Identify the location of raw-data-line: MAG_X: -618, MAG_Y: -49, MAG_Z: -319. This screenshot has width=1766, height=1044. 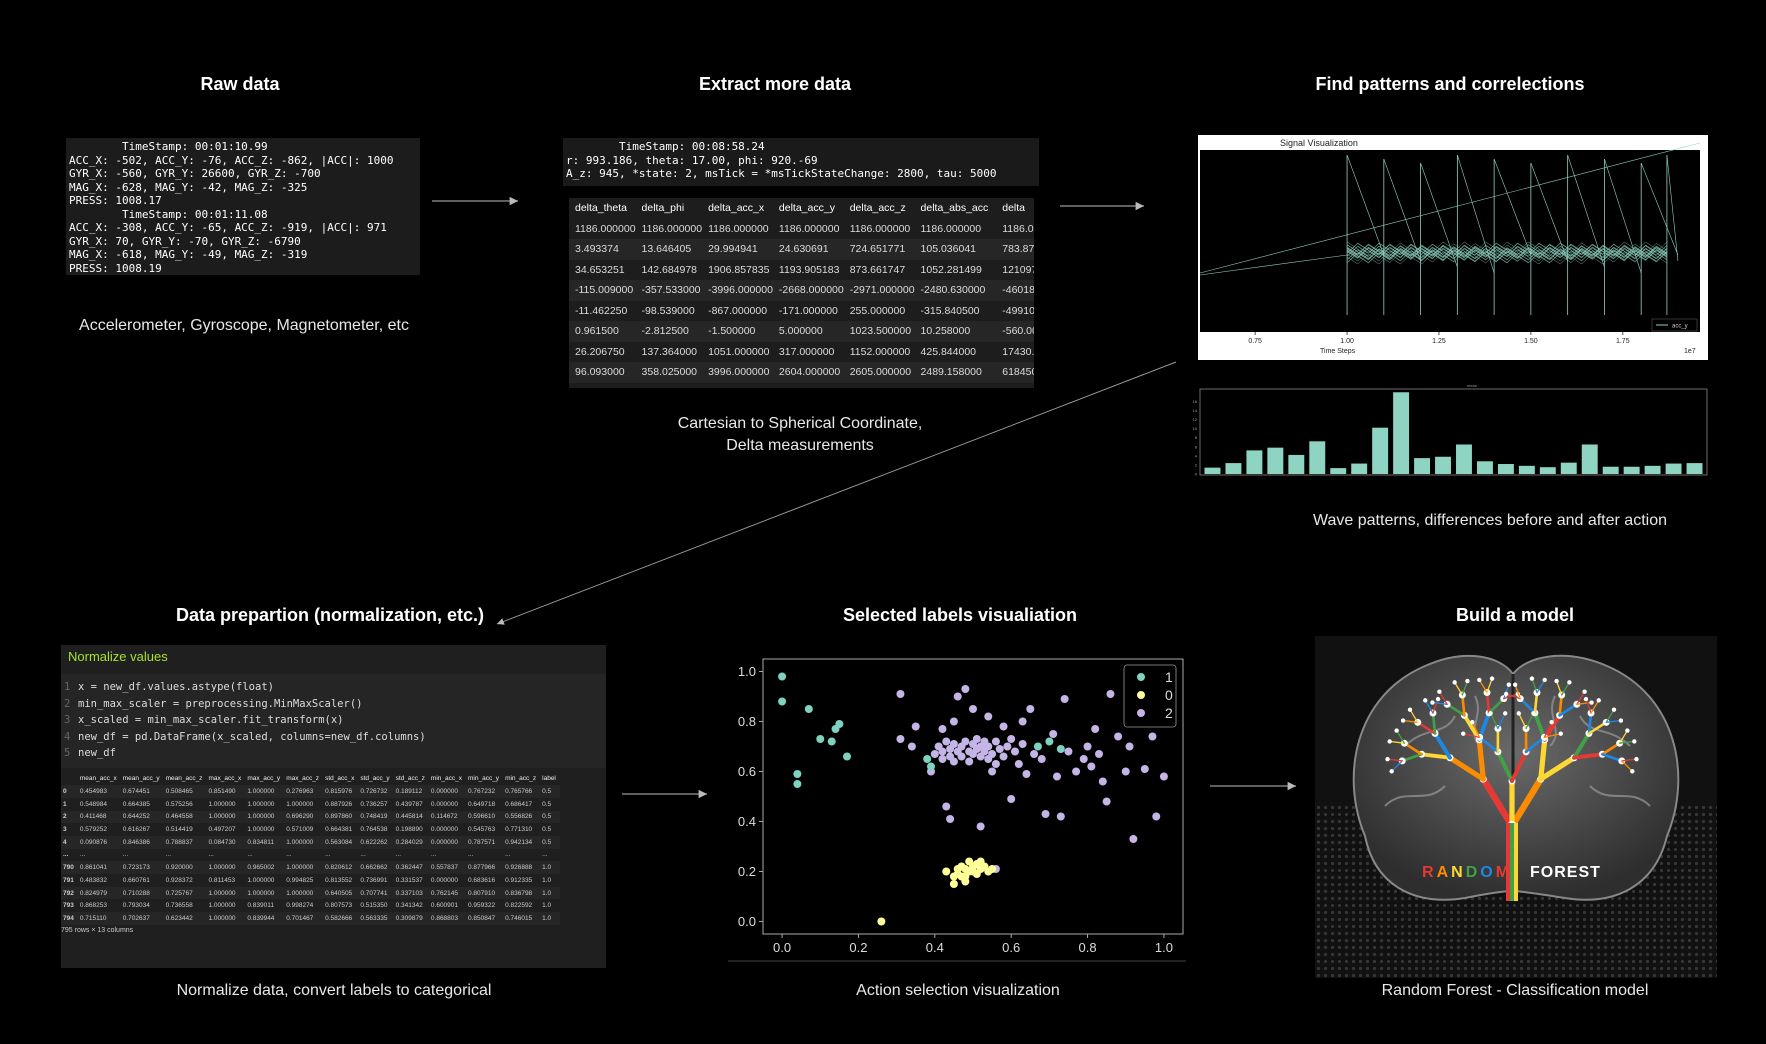
(188, 254).